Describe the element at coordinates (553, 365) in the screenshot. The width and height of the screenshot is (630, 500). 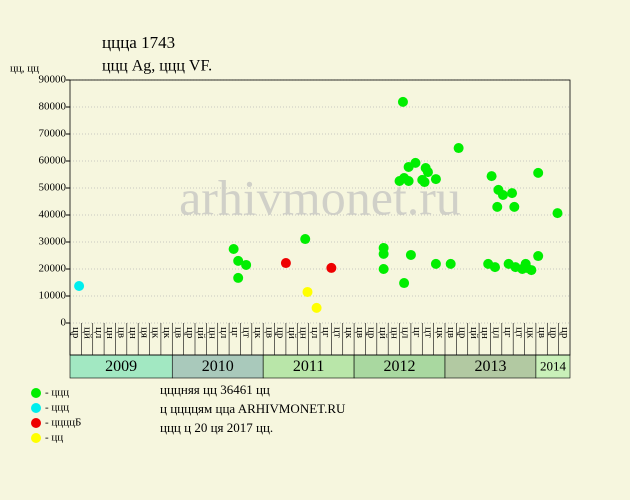
I see `year-label: 2014` at that location.